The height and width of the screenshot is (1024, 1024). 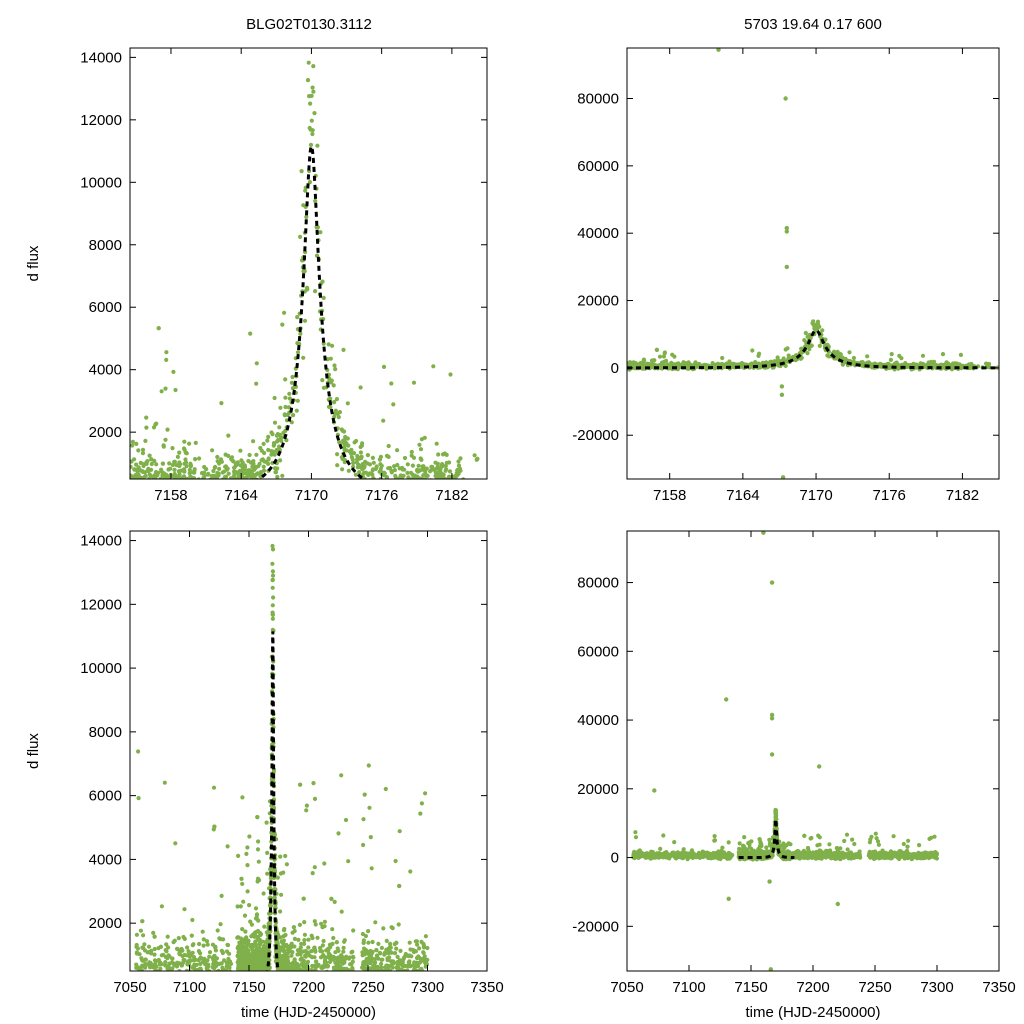 I want to click on plot-frame, so click(x=308, y=263).